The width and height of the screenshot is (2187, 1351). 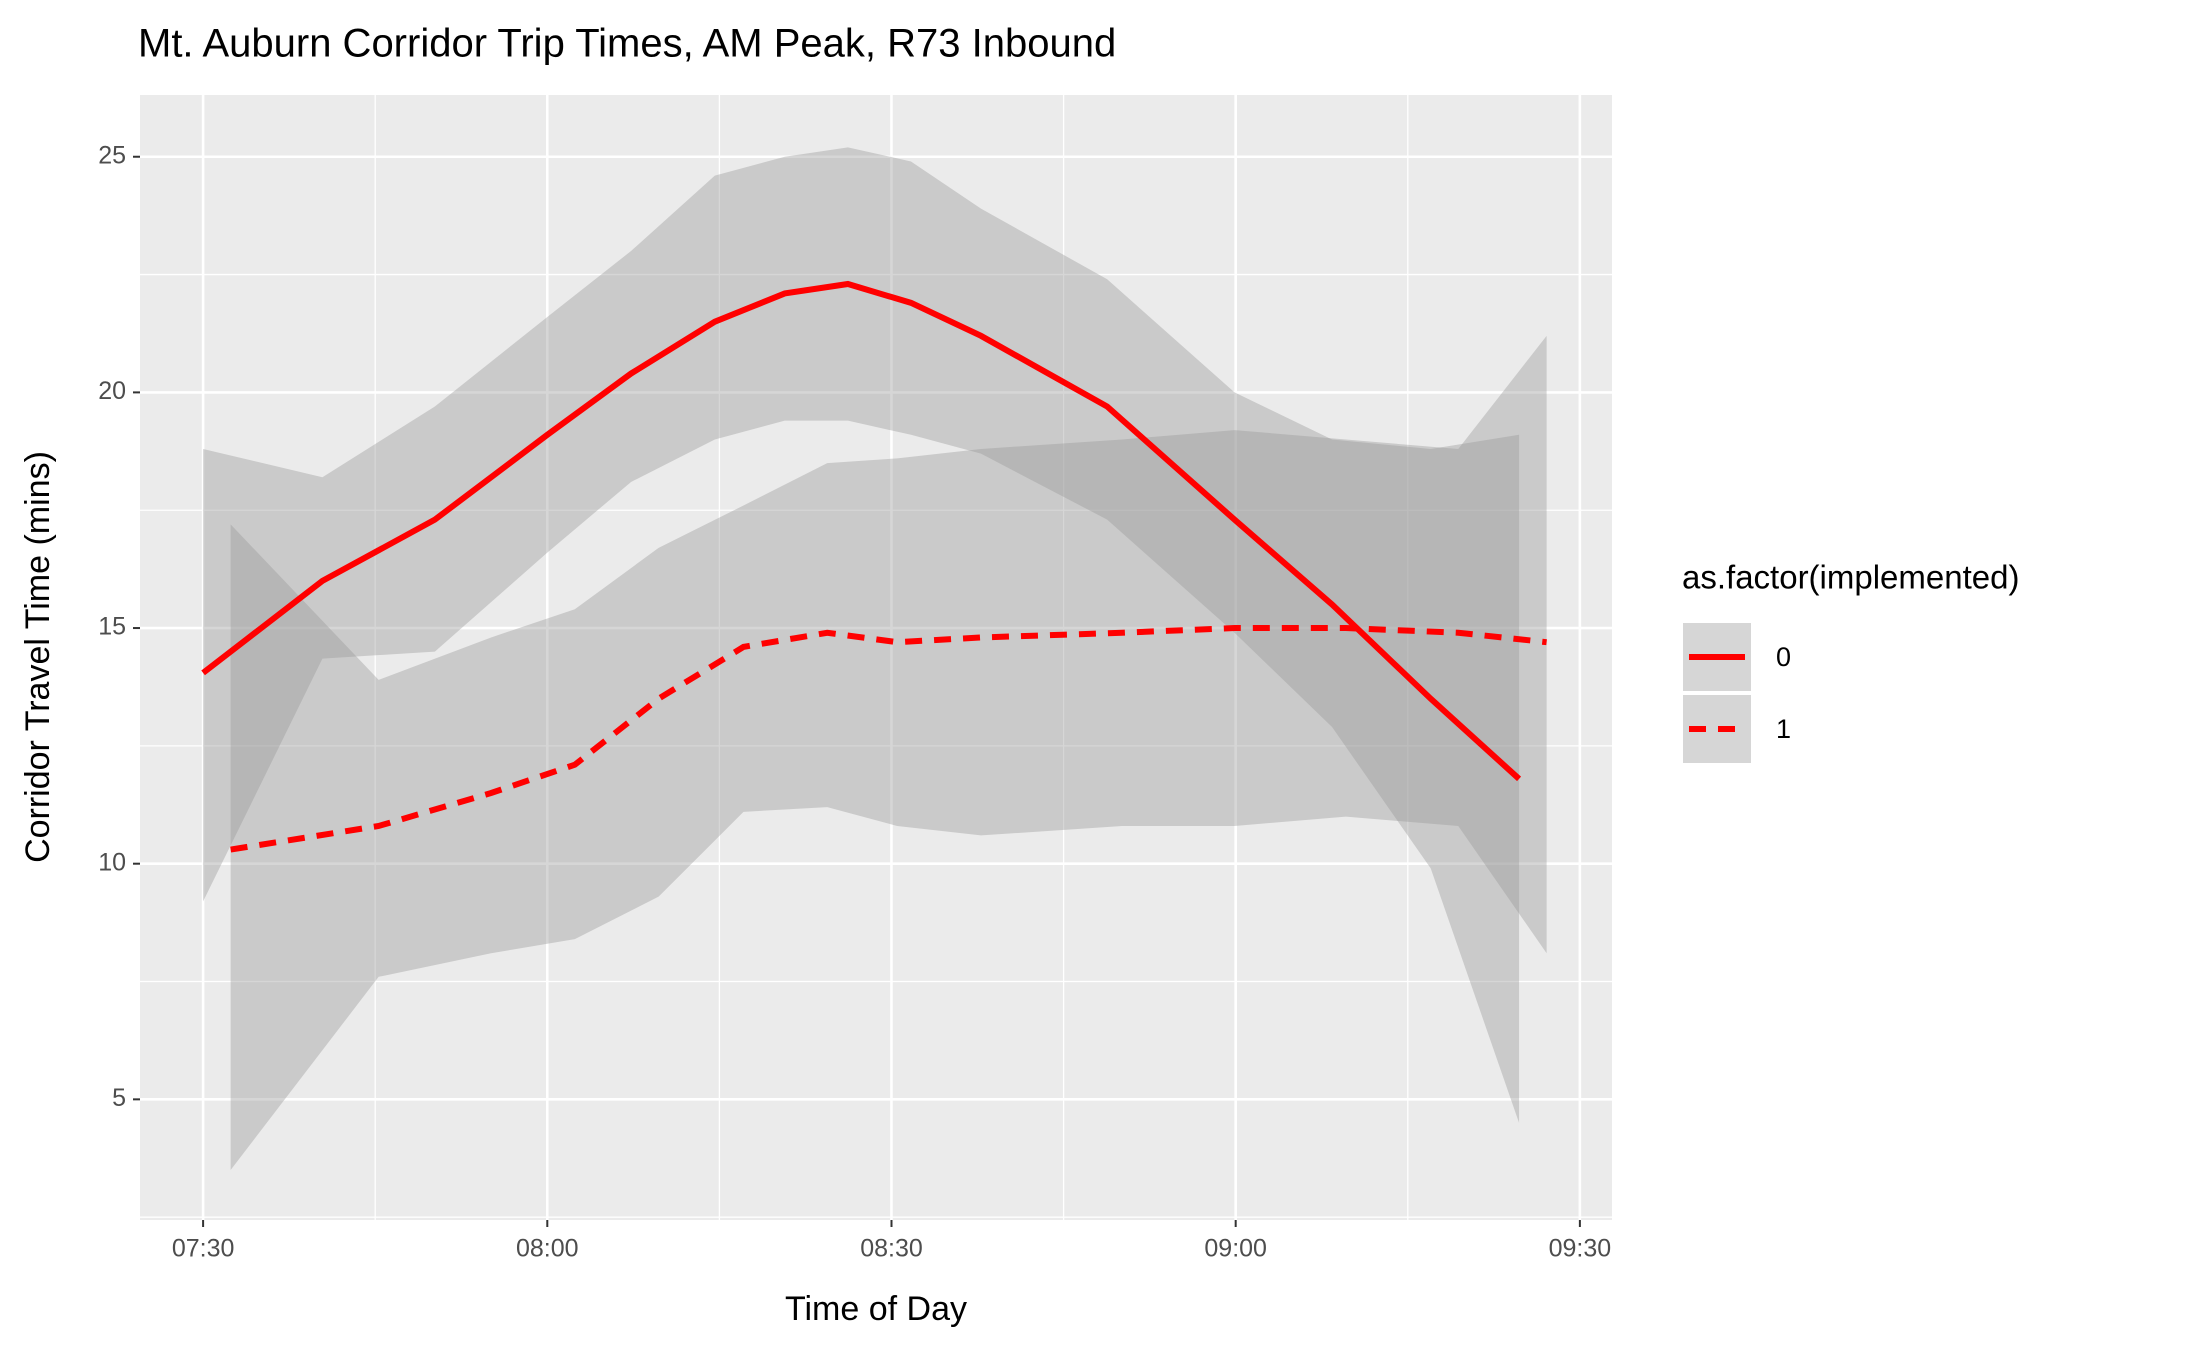 I want to click on legend-title: as.factor(implemented), so click(x=1850, y=577).